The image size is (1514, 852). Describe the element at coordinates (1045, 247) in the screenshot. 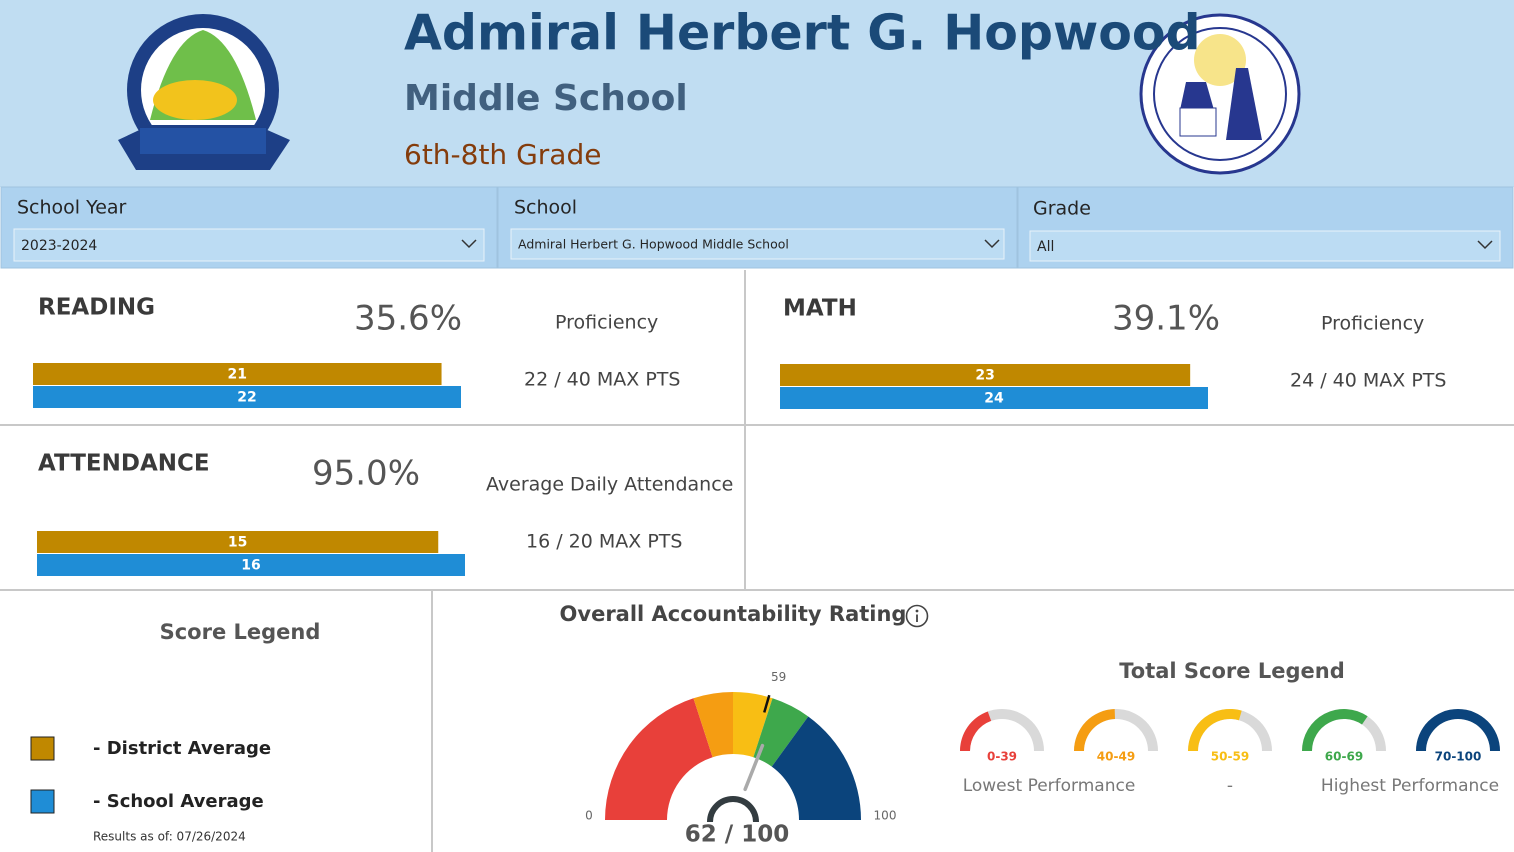

I see `dropdown-value: All` at that location.